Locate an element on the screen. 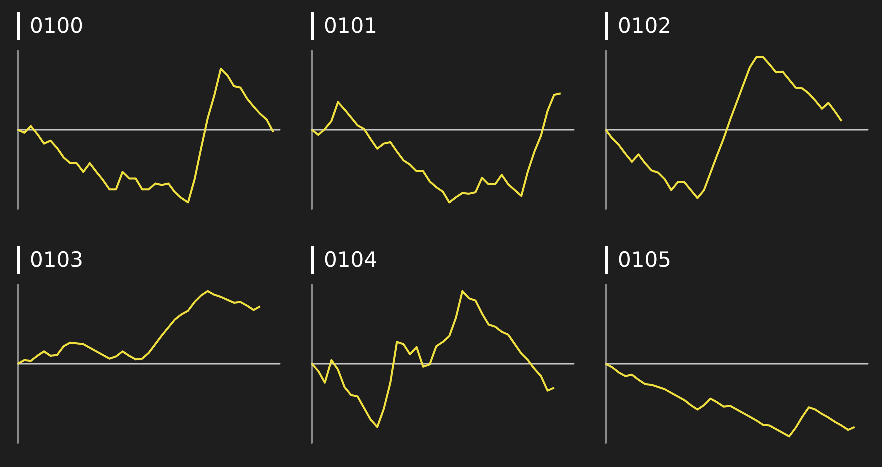 This screenshot has height=467, width=882. chart-title: 0101 is located at coordinates (344, 26).